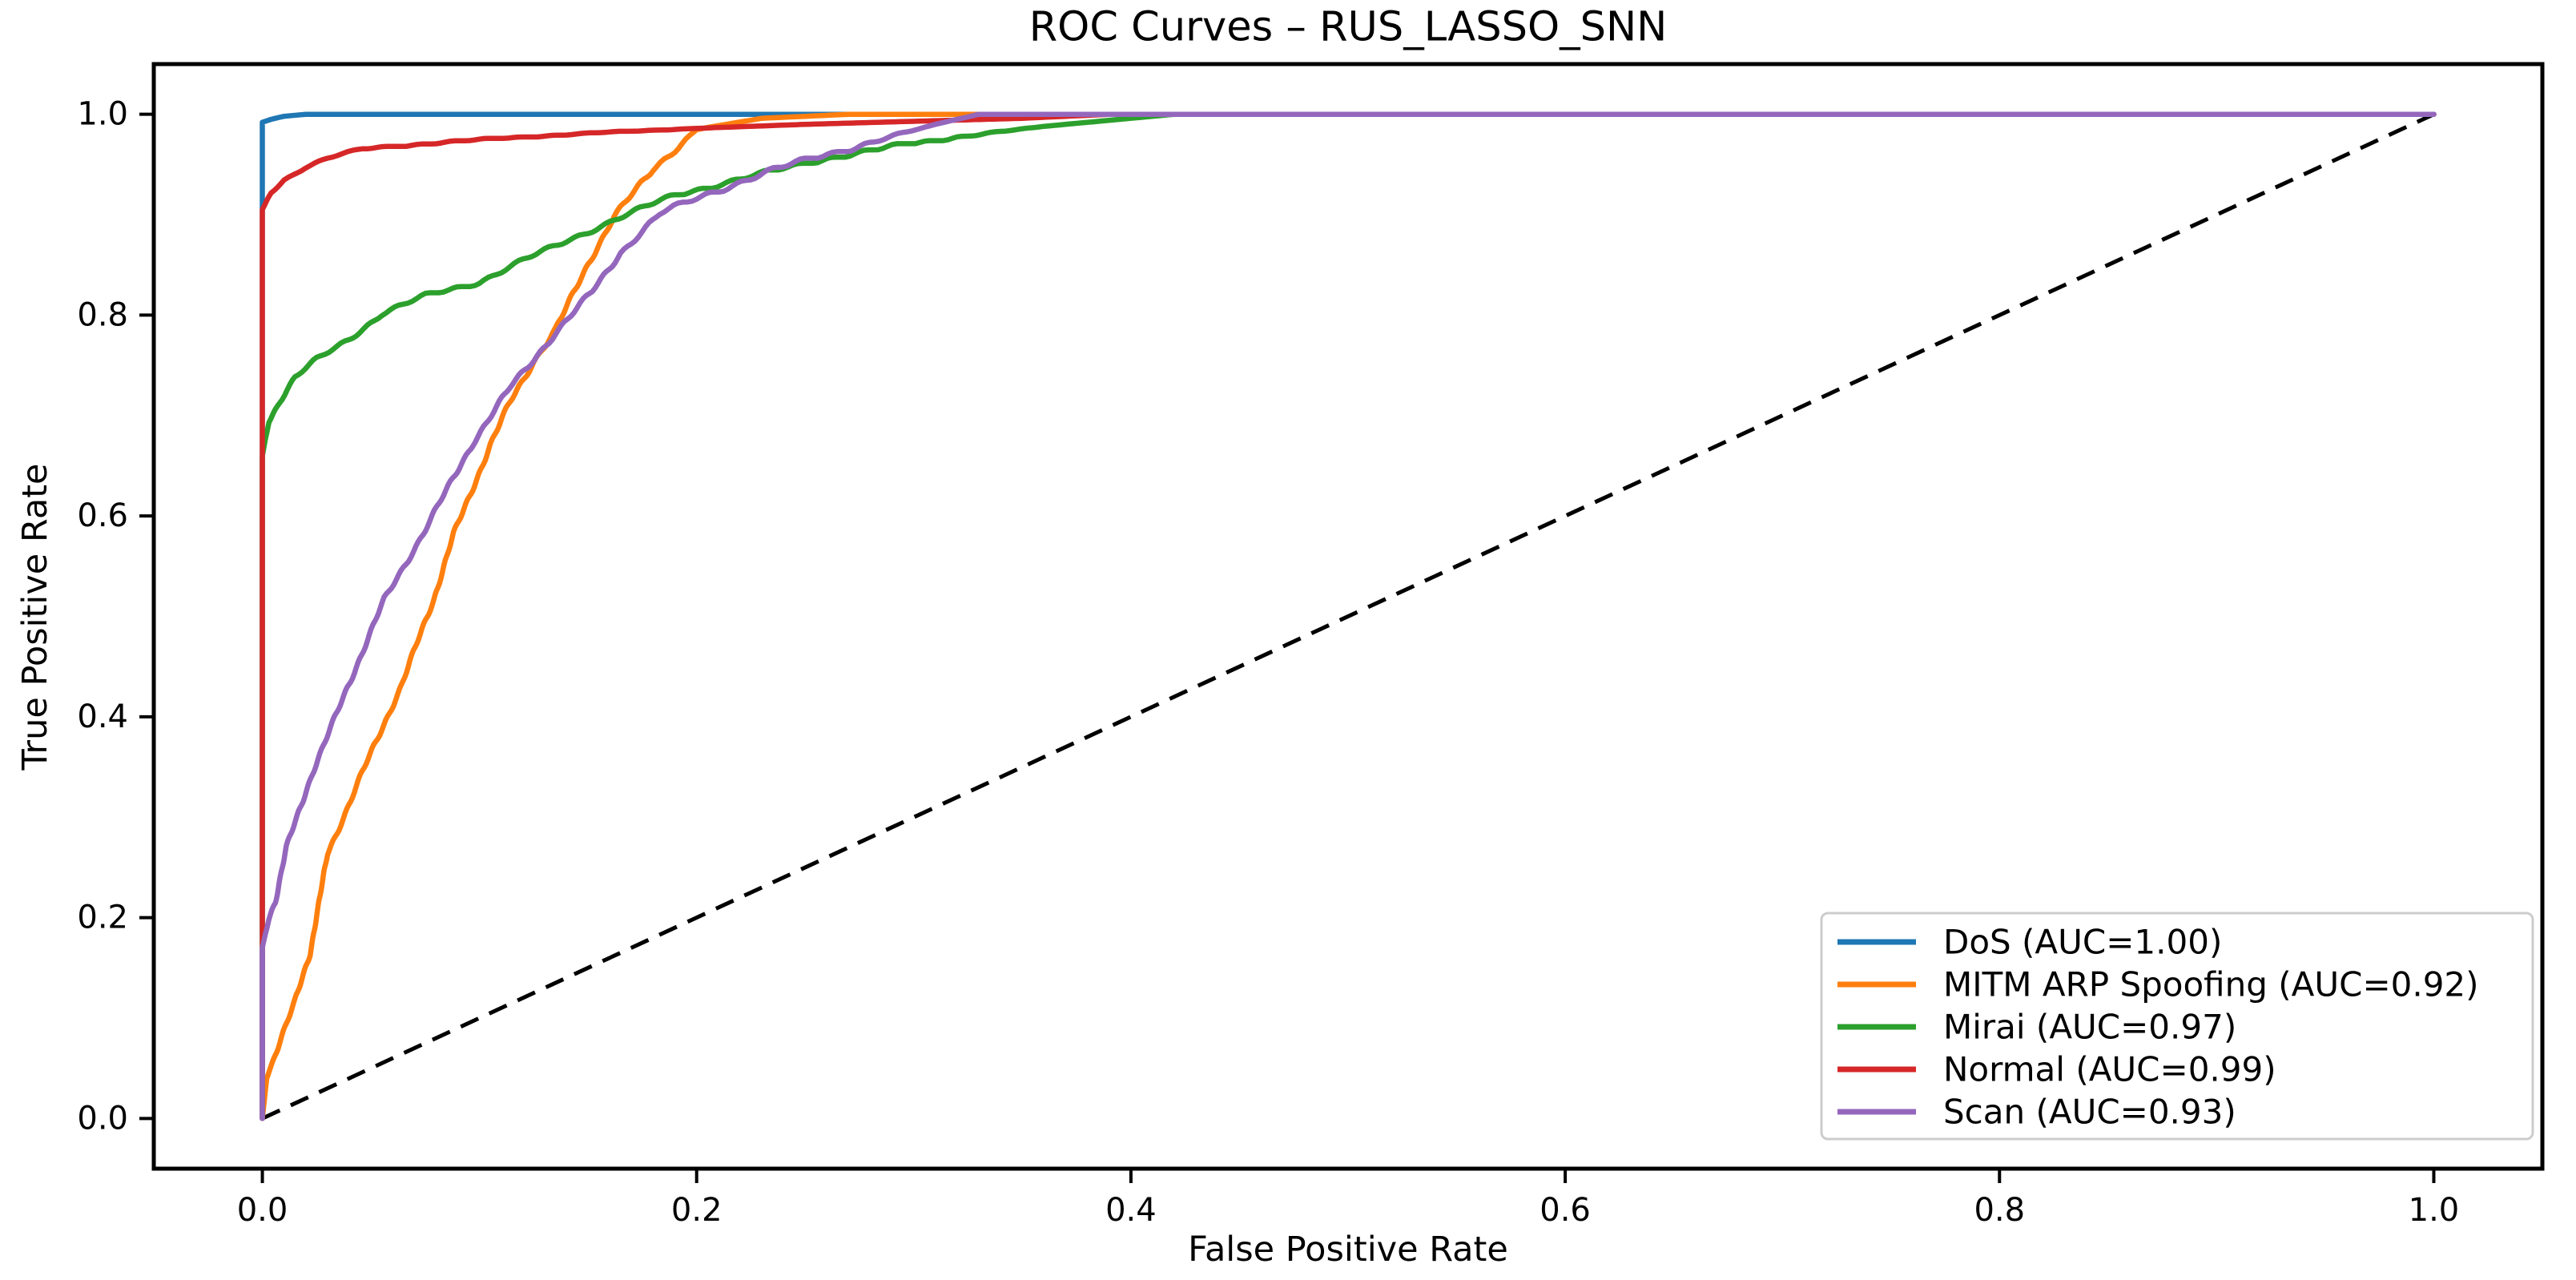 The height and width of the screenshot is (1280, 2576). What do you see at coordinates (102, 315) in the screenshot?
I see `y-tick-label: 0.8` at bounding box center [102, 315].